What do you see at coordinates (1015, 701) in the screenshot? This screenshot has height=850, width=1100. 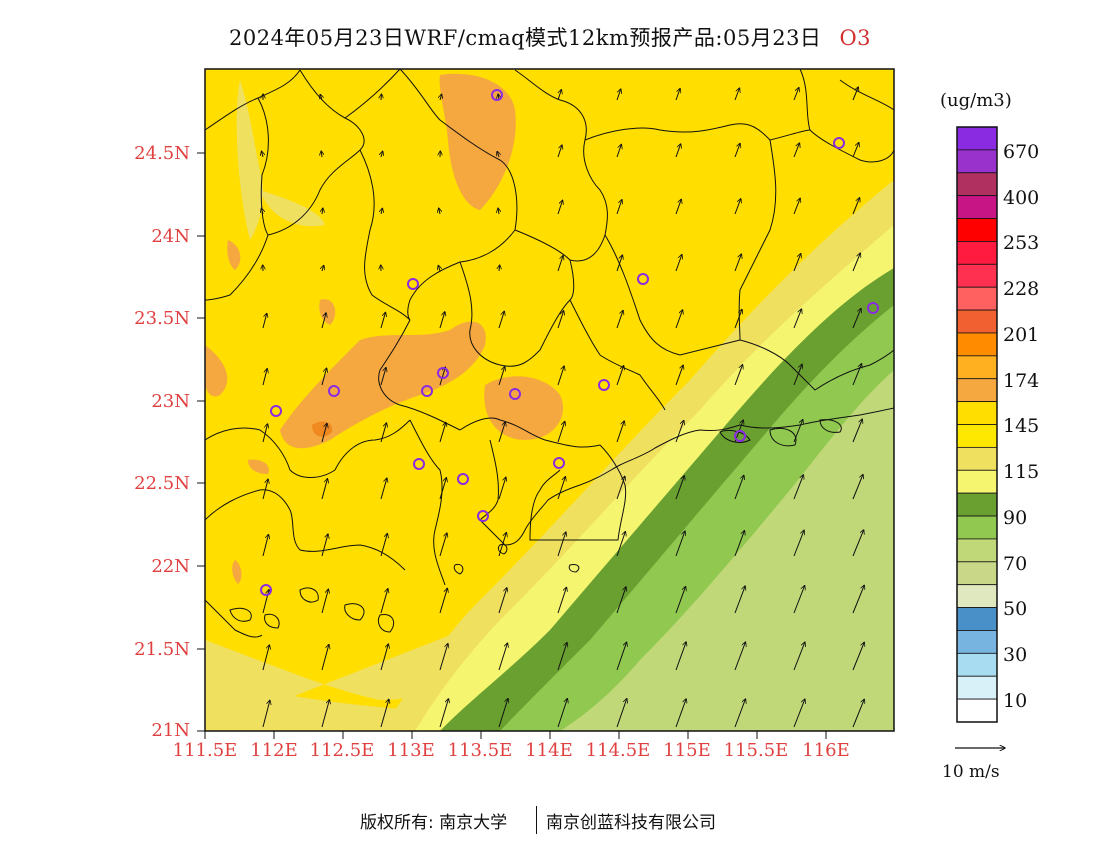 I see `legend-label-10: 10` at bounding box center [1015, 701].